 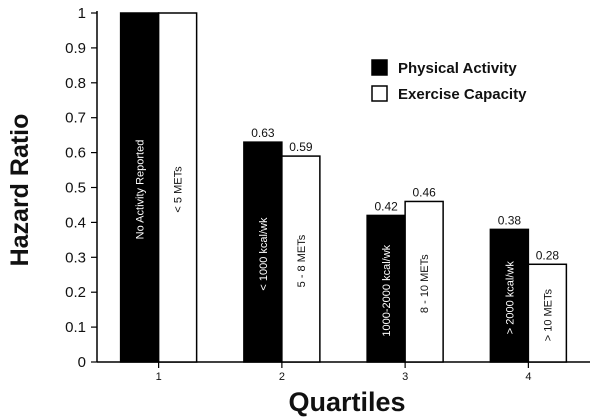 I want to click on value-label: 0.42, so click(x=386, y=206).